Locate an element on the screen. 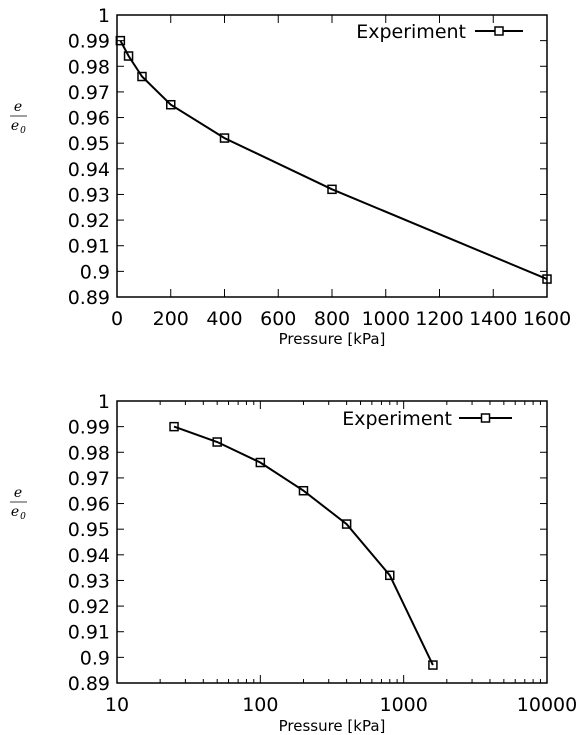 The image size is (576, 735). x-tick-label: 1400 is located at coordinates (493, 319).